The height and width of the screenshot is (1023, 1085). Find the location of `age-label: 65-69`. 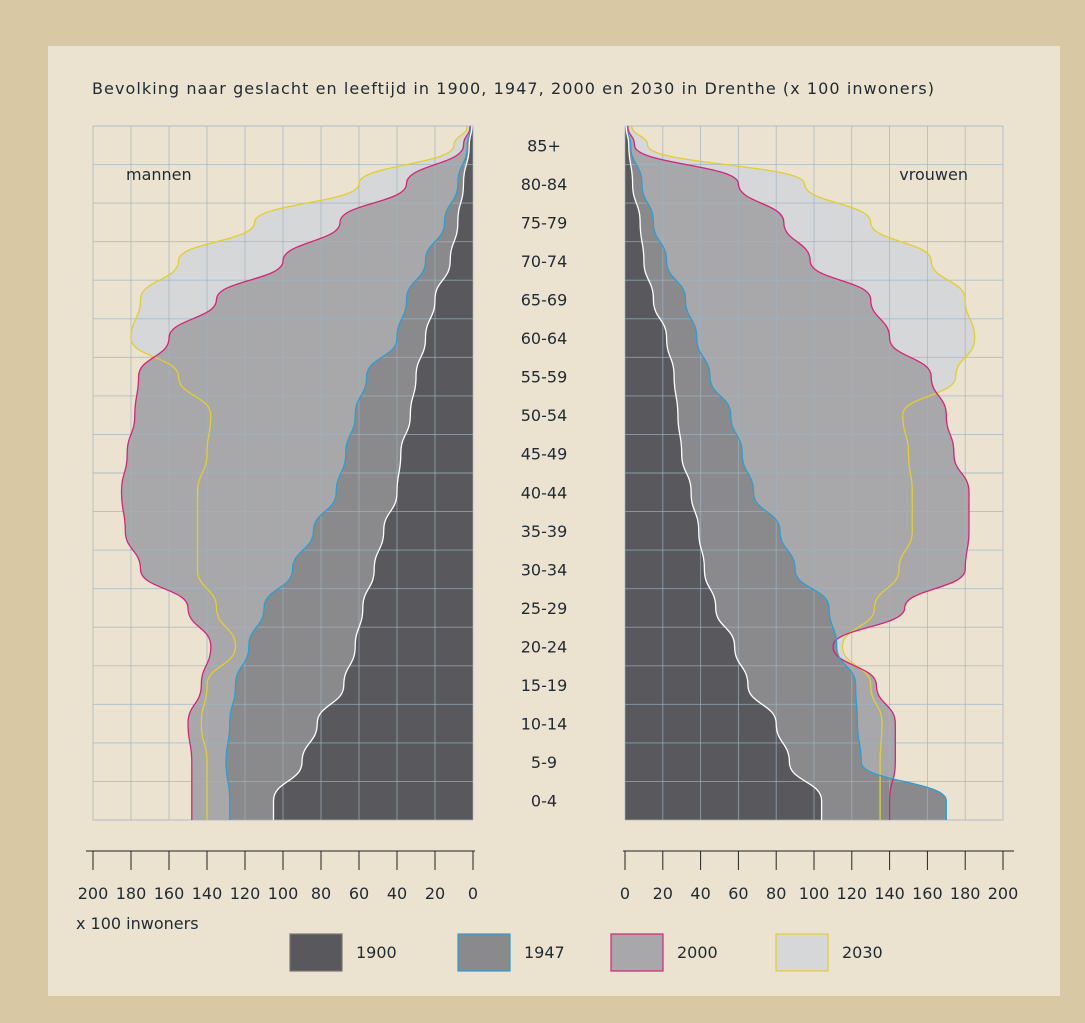

age-label: 65-69 is located at coordinates (544, 300).